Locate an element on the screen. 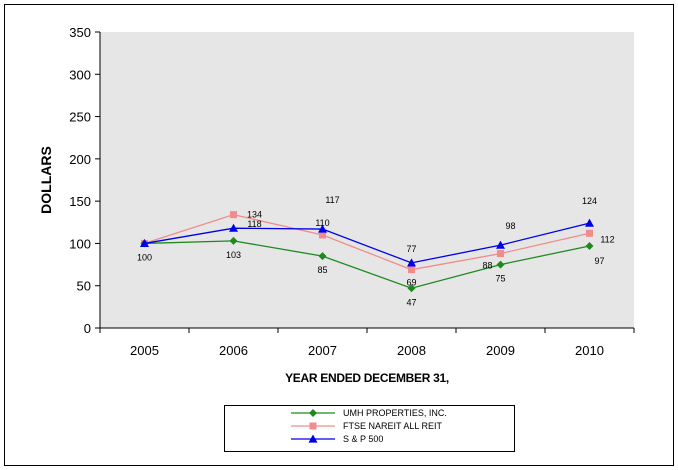 This screenshot has height=470, width=678. x-tick-label: 2005 is located at coordinates (144, 350).